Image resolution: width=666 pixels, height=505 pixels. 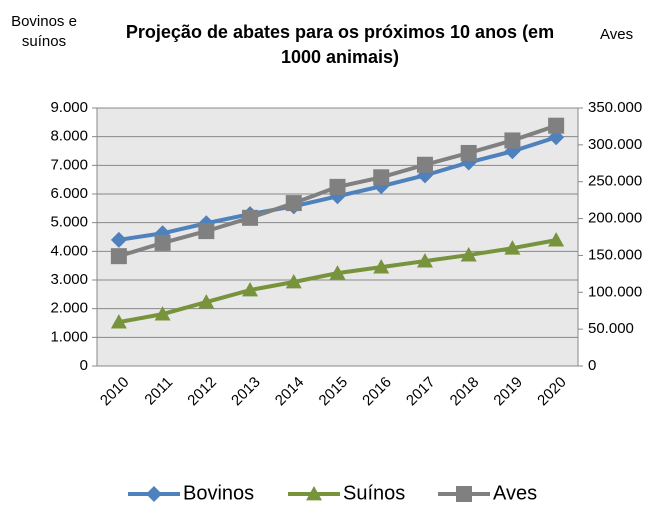 What do you see at coordinates (421, 392) in the screenshot?
I see `x-tick-label: 2017` at bounding box center [421, 392].